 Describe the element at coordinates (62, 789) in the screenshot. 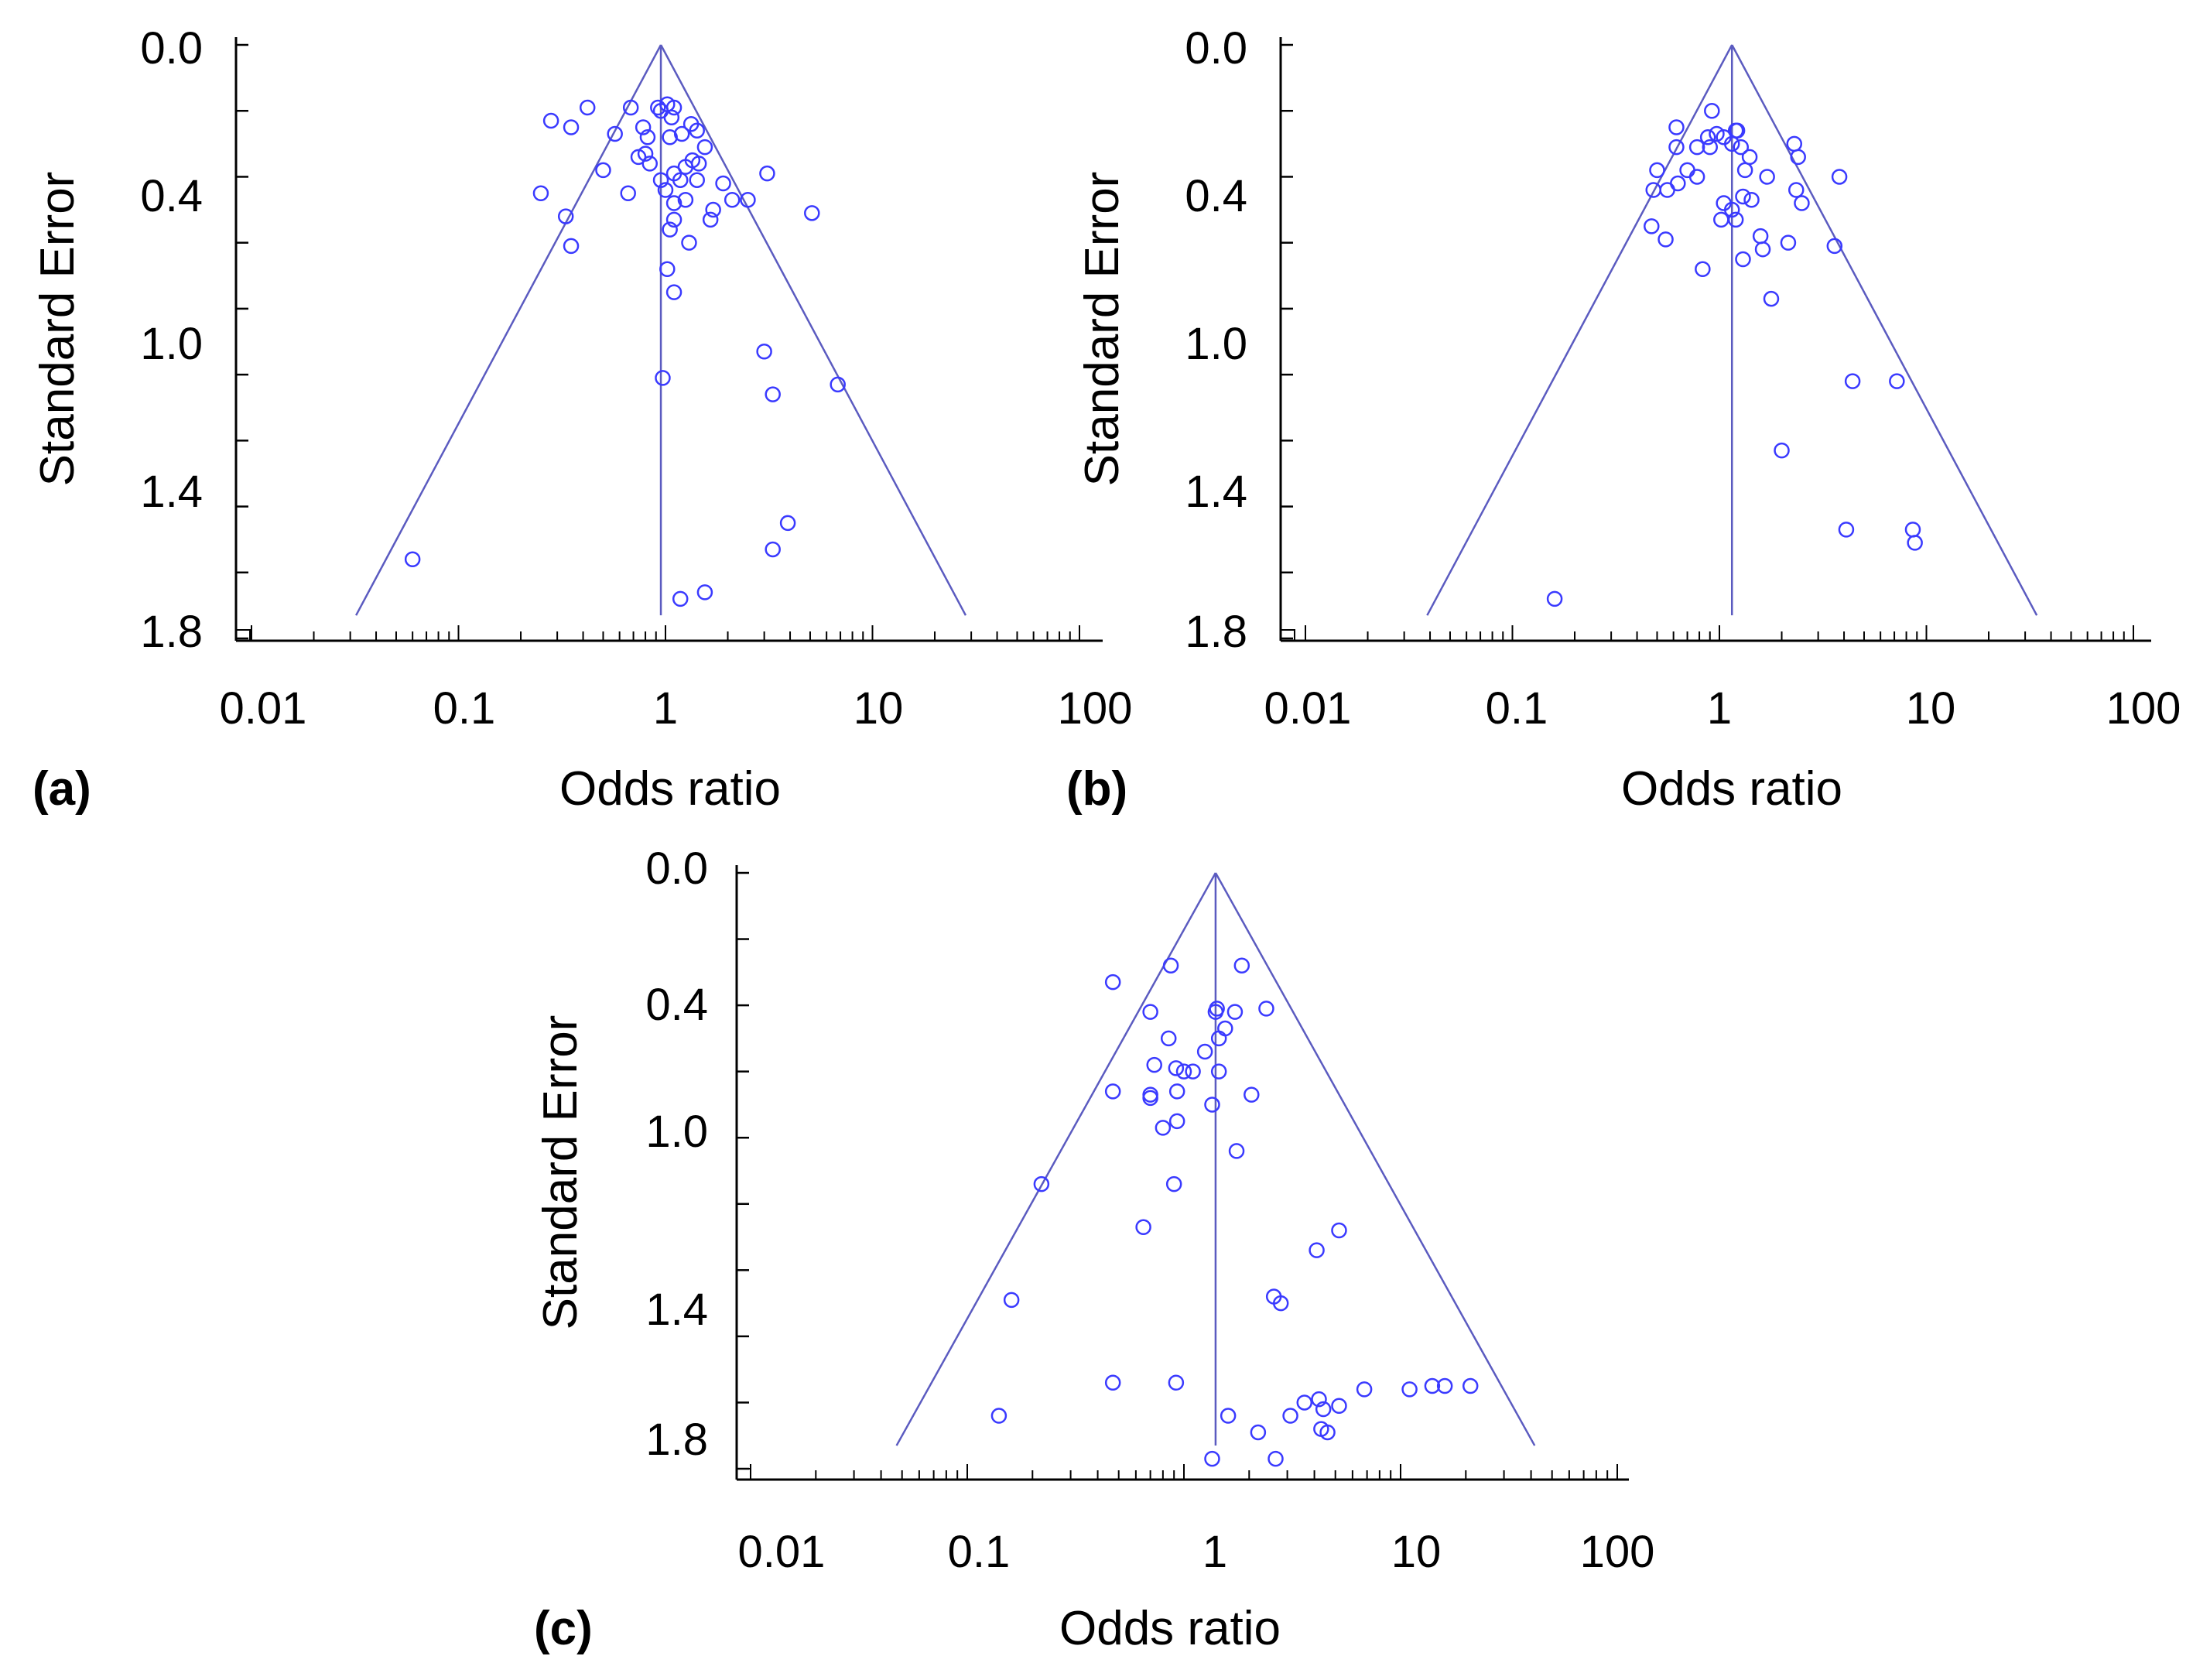

I see `panel-label-a: (a)` at that location.